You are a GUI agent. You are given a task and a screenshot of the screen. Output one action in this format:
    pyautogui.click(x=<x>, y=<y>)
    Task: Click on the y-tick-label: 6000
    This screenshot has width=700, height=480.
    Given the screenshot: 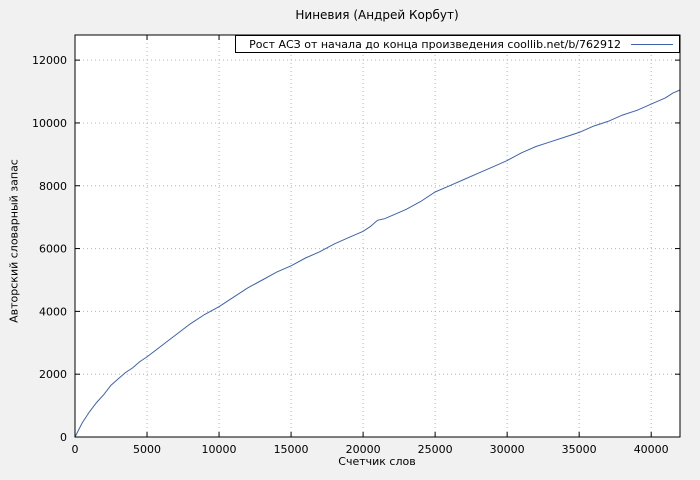 What is the action you would take?
    pyautogui.click(x=53, y=249)
    